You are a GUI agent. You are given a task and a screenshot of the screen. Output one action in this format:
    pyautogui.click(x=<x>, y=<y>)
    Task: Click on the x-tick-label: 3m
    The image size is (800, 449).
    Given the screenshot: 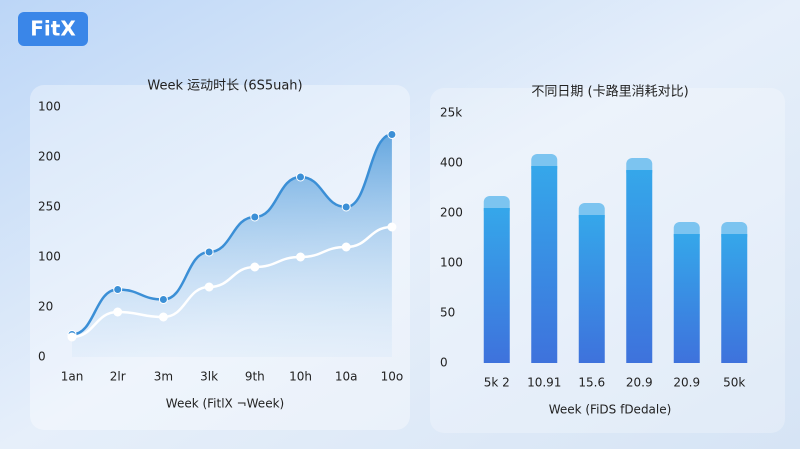 What is the action you would take?
    pyautogui.click(x=163, y=377)
    